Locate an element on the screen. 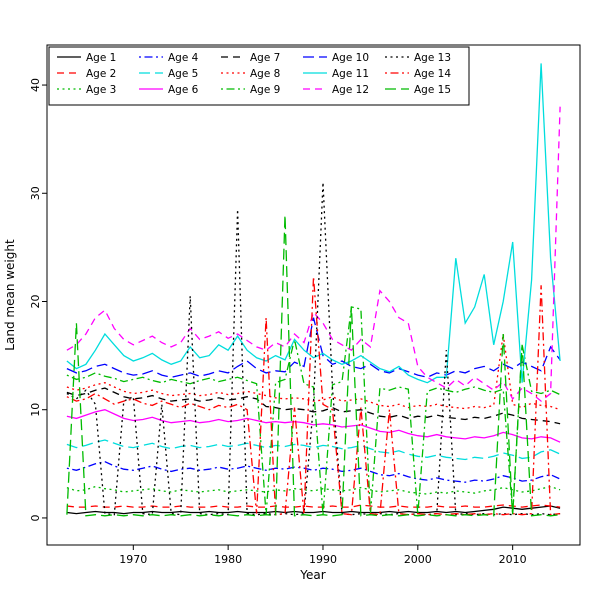 Image resolution: width=600 pixels, height=604 pixels. legend-box is located at coordinates (259, 76).